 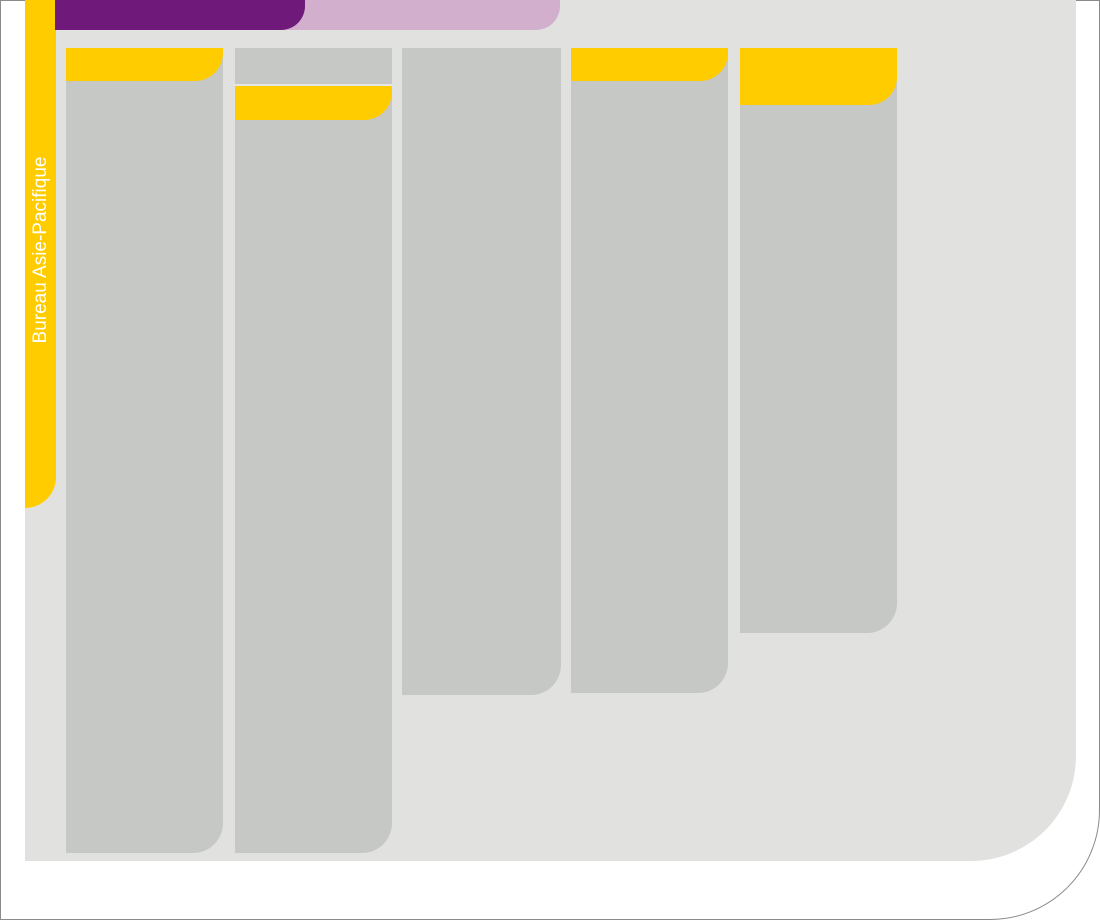 What do you see at coordinates (180, 15) in the screenshot?
I see `header-tab-dark` at bounding box center [180, 15].